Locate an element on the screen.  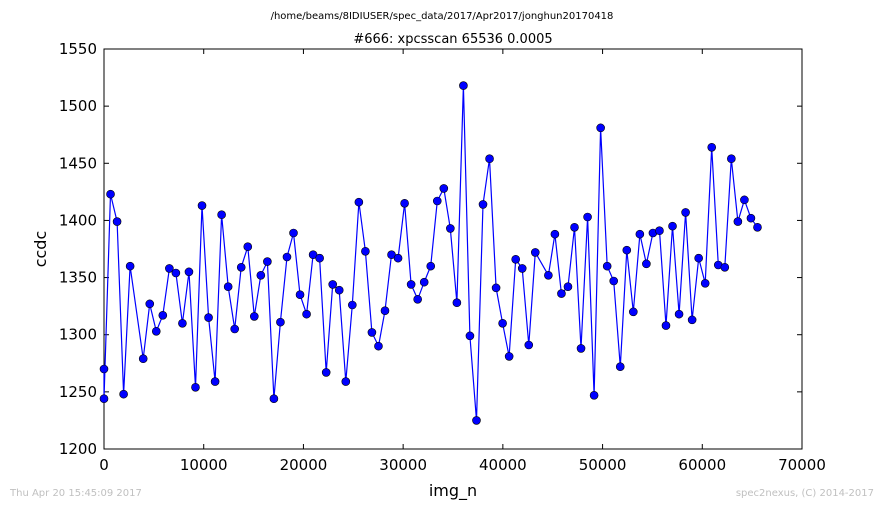
x-tick-label: 70000 is located at coordinates (802, 465).